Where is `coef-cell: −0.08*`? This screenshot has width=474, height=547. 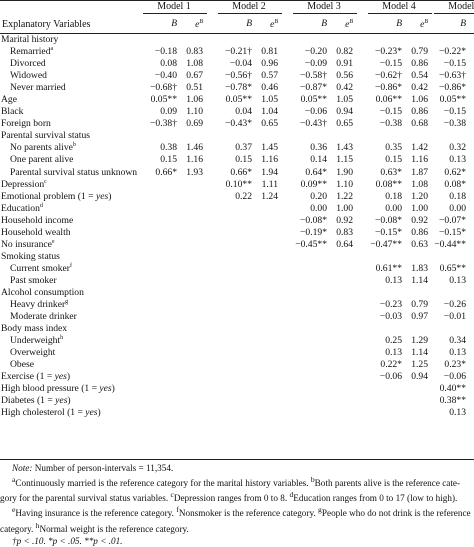 coef-cell: −0.08* is located at coordinates (313, 220).